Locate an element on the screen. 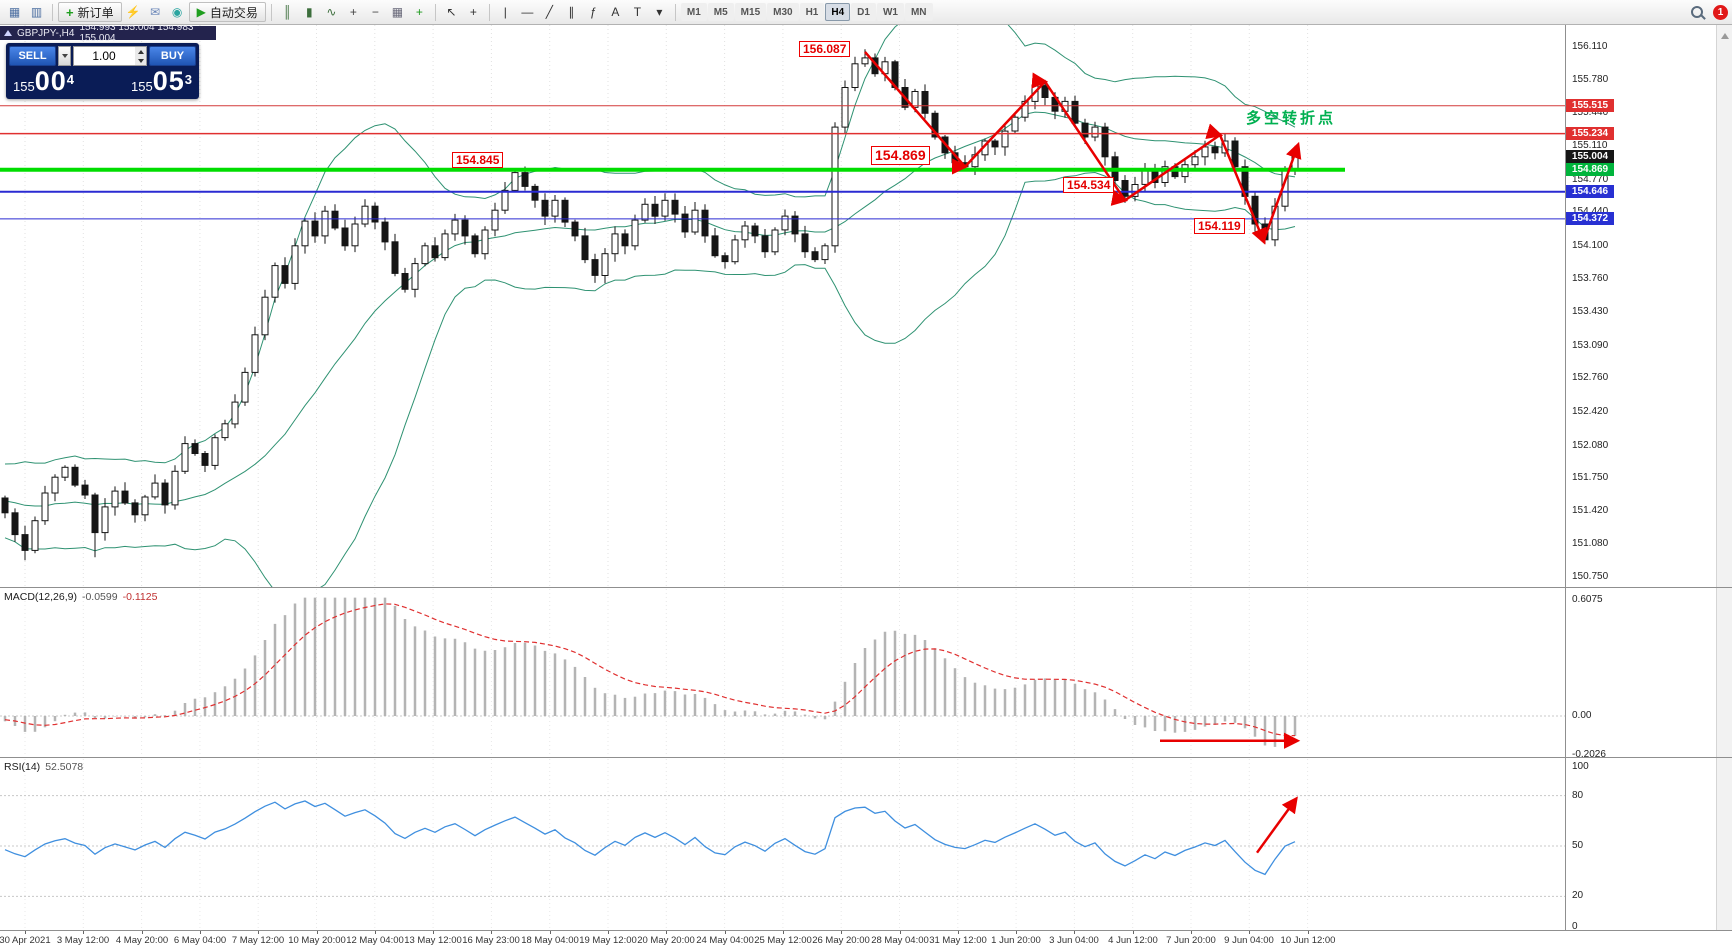  price-scale-label: 152.760 is located at coordinates (1590, 377).